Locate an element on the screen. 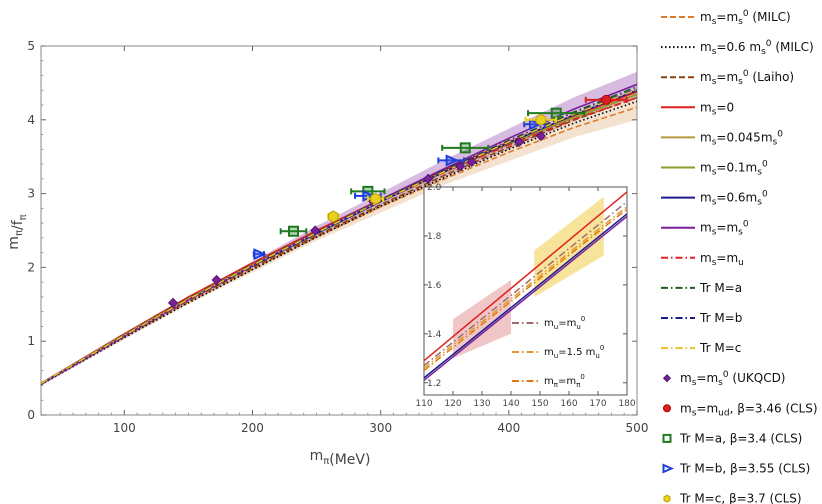 The image size is (822, 504). y-tick-label: 1 is located at coordinates (31, 341).